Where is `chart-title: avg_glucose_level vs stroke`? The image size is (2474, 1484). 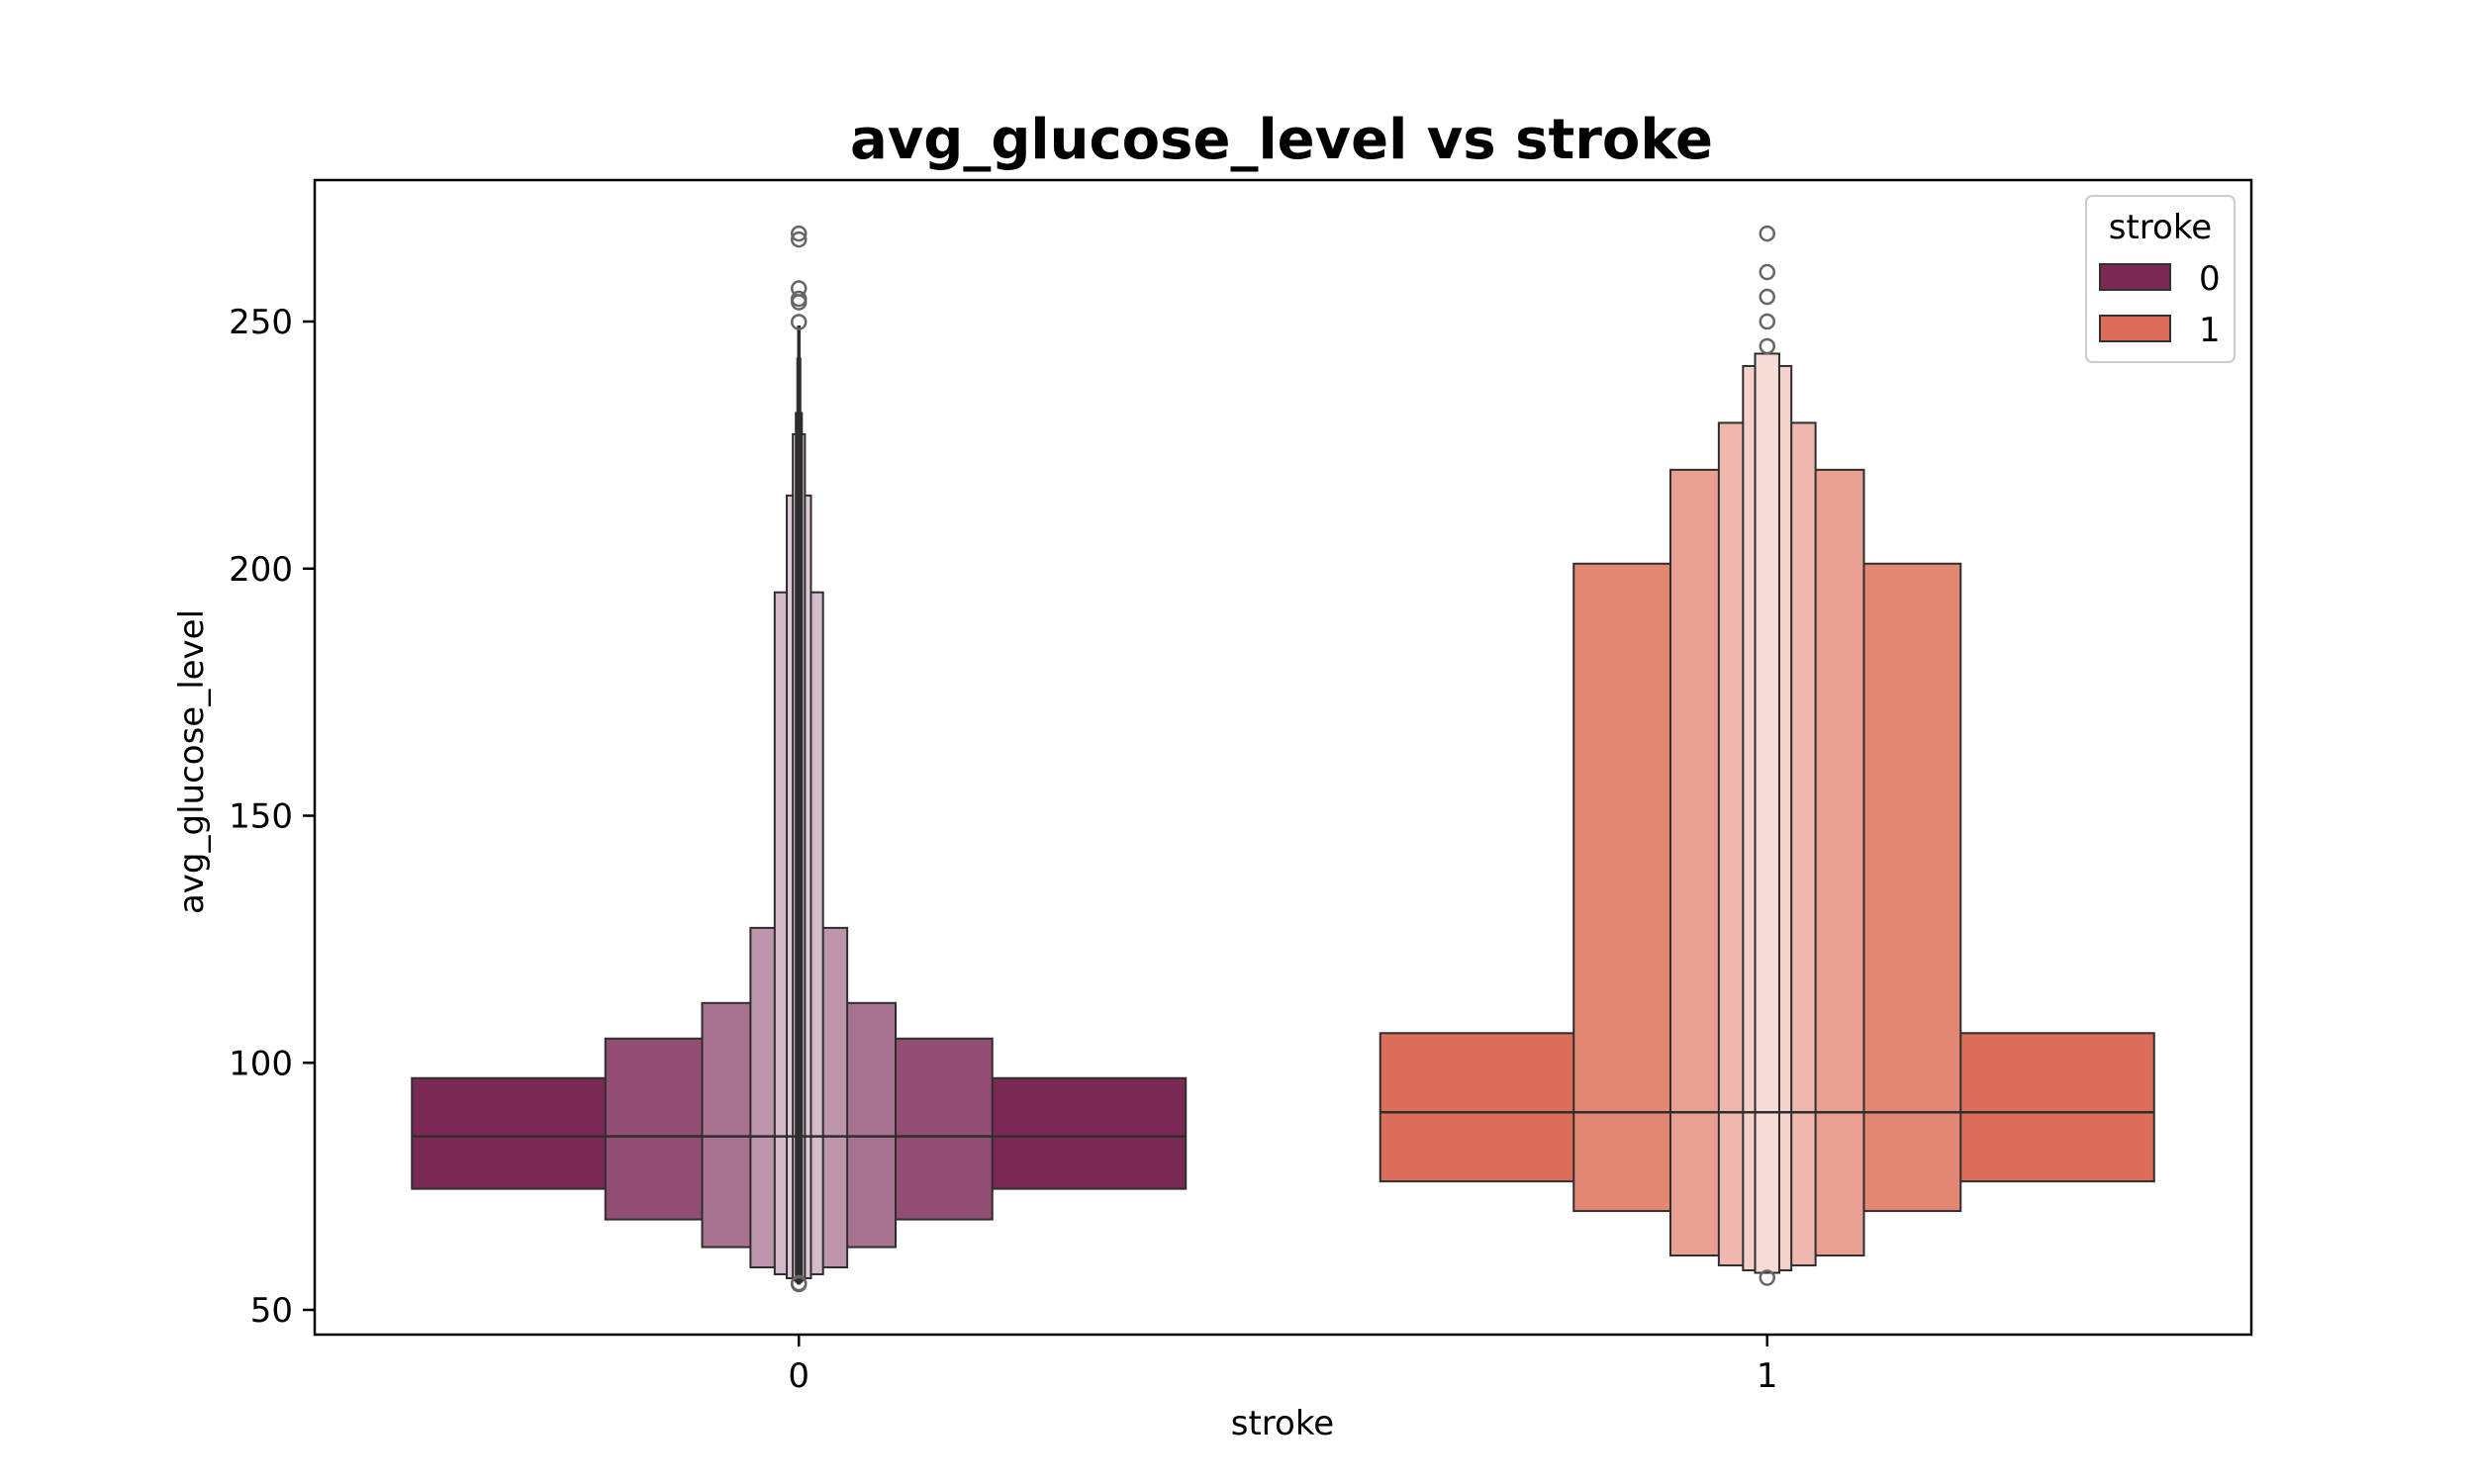 chart-title: avg_glucose_level vs stroke is located at coordinates (1281, 140).